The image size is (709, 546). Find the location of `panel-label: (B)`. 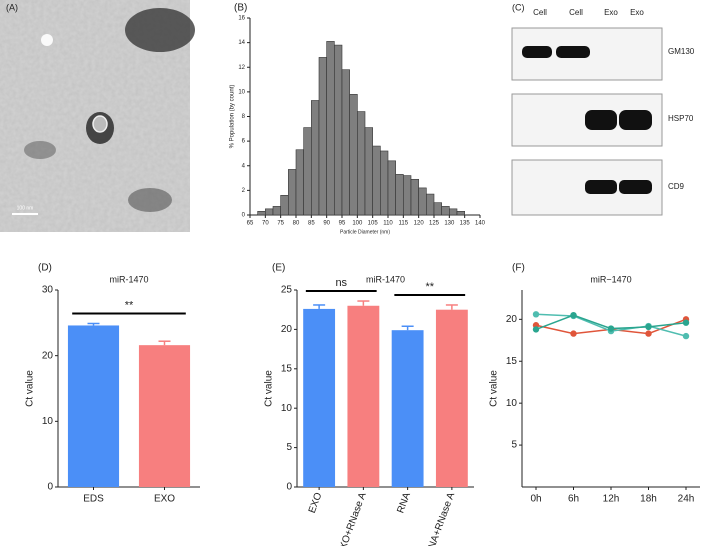

panel-label: (B) is located at coordinates (240, 8).